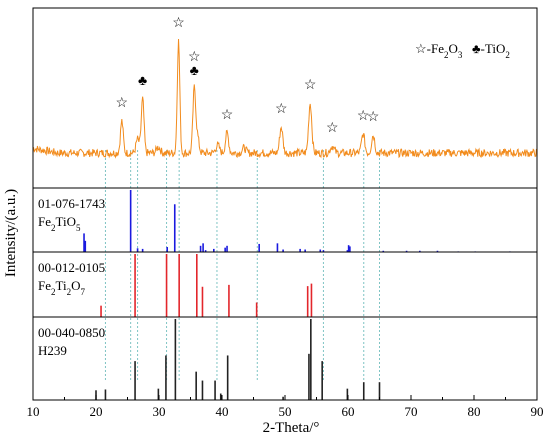 Image resolution: width=550 pixels, height=440 pixels. What do you see at coordinates (159, 411) in the screenshot?
I see `x-tick-label-30: 30` at bounding box center [159, 411].